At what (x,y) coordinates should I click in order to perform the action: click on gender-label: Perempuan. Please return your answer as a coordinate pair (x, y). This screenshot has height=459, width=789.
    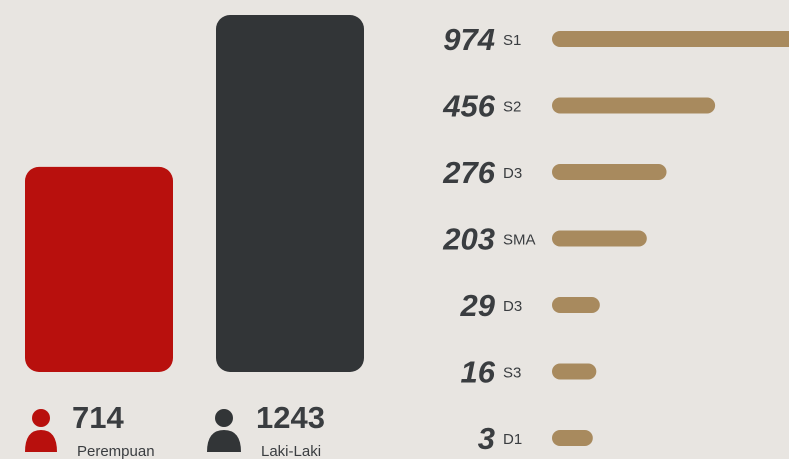
    Looking at the image, I should click on (116, 451).